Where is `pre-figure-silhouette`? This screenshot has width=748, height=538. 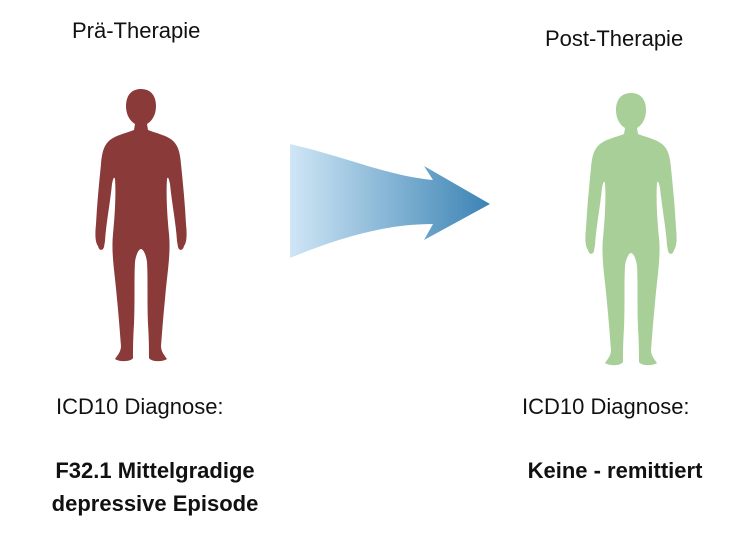
pre-figure-silhouette is located at coordinates (141, 225).